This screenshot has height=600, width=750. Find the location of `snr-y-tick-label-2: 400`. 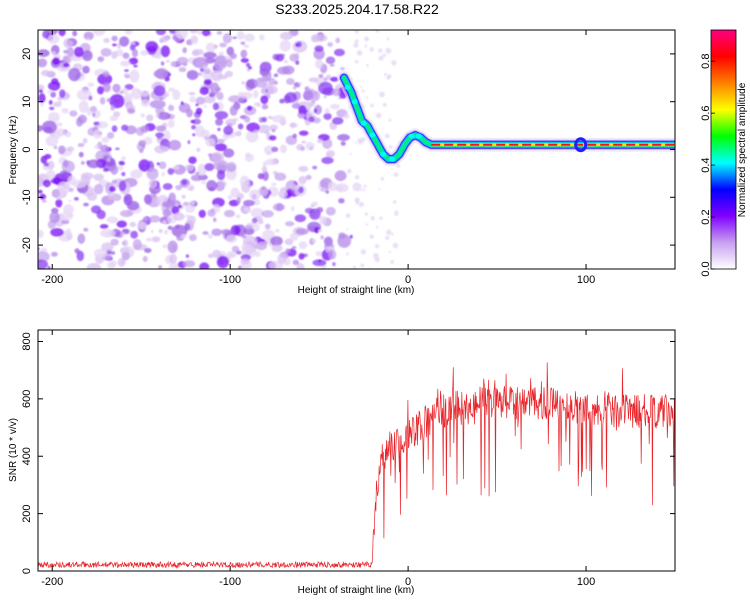

snr-y-tick-label-2: 400 is located at coordinates (27, 456).